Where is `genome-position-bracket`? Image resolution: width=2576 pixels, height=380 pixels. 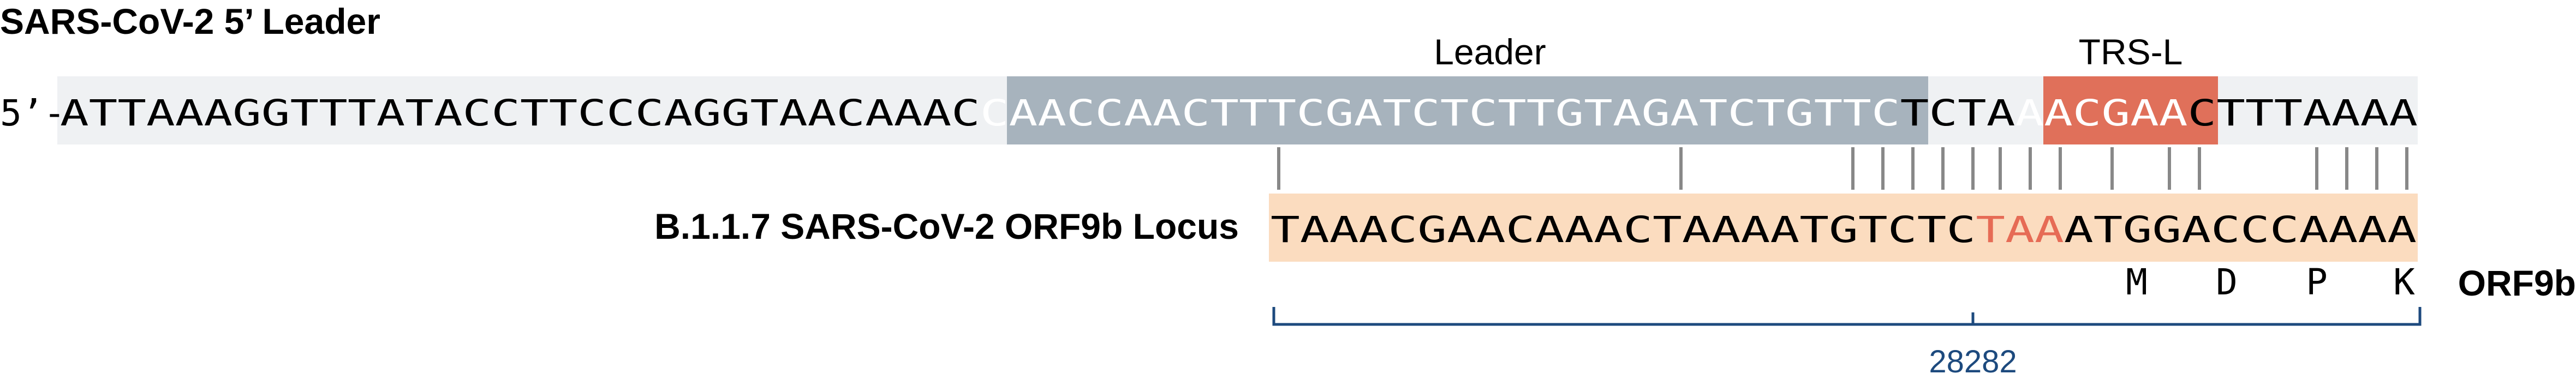 genome-position-bracket is located at coordinates (1847, 316).